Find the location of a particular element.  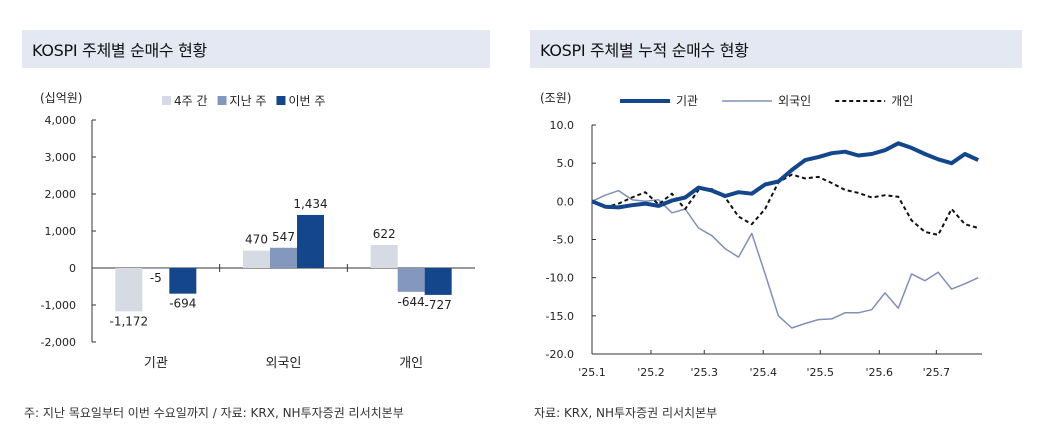

data-label: -644 is located at coordinates (411, 302).